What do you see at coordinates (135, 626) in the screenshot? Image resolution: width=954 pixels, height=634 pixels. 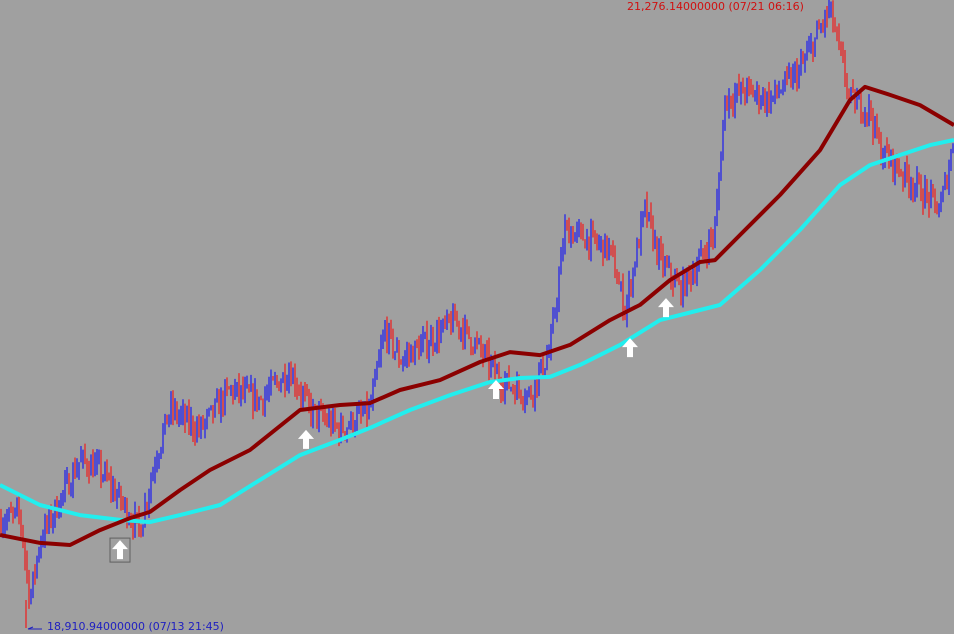 I see `low-price-label: 18,910.94000000 (07/13 21:45)` at bounding box center [135, 626].